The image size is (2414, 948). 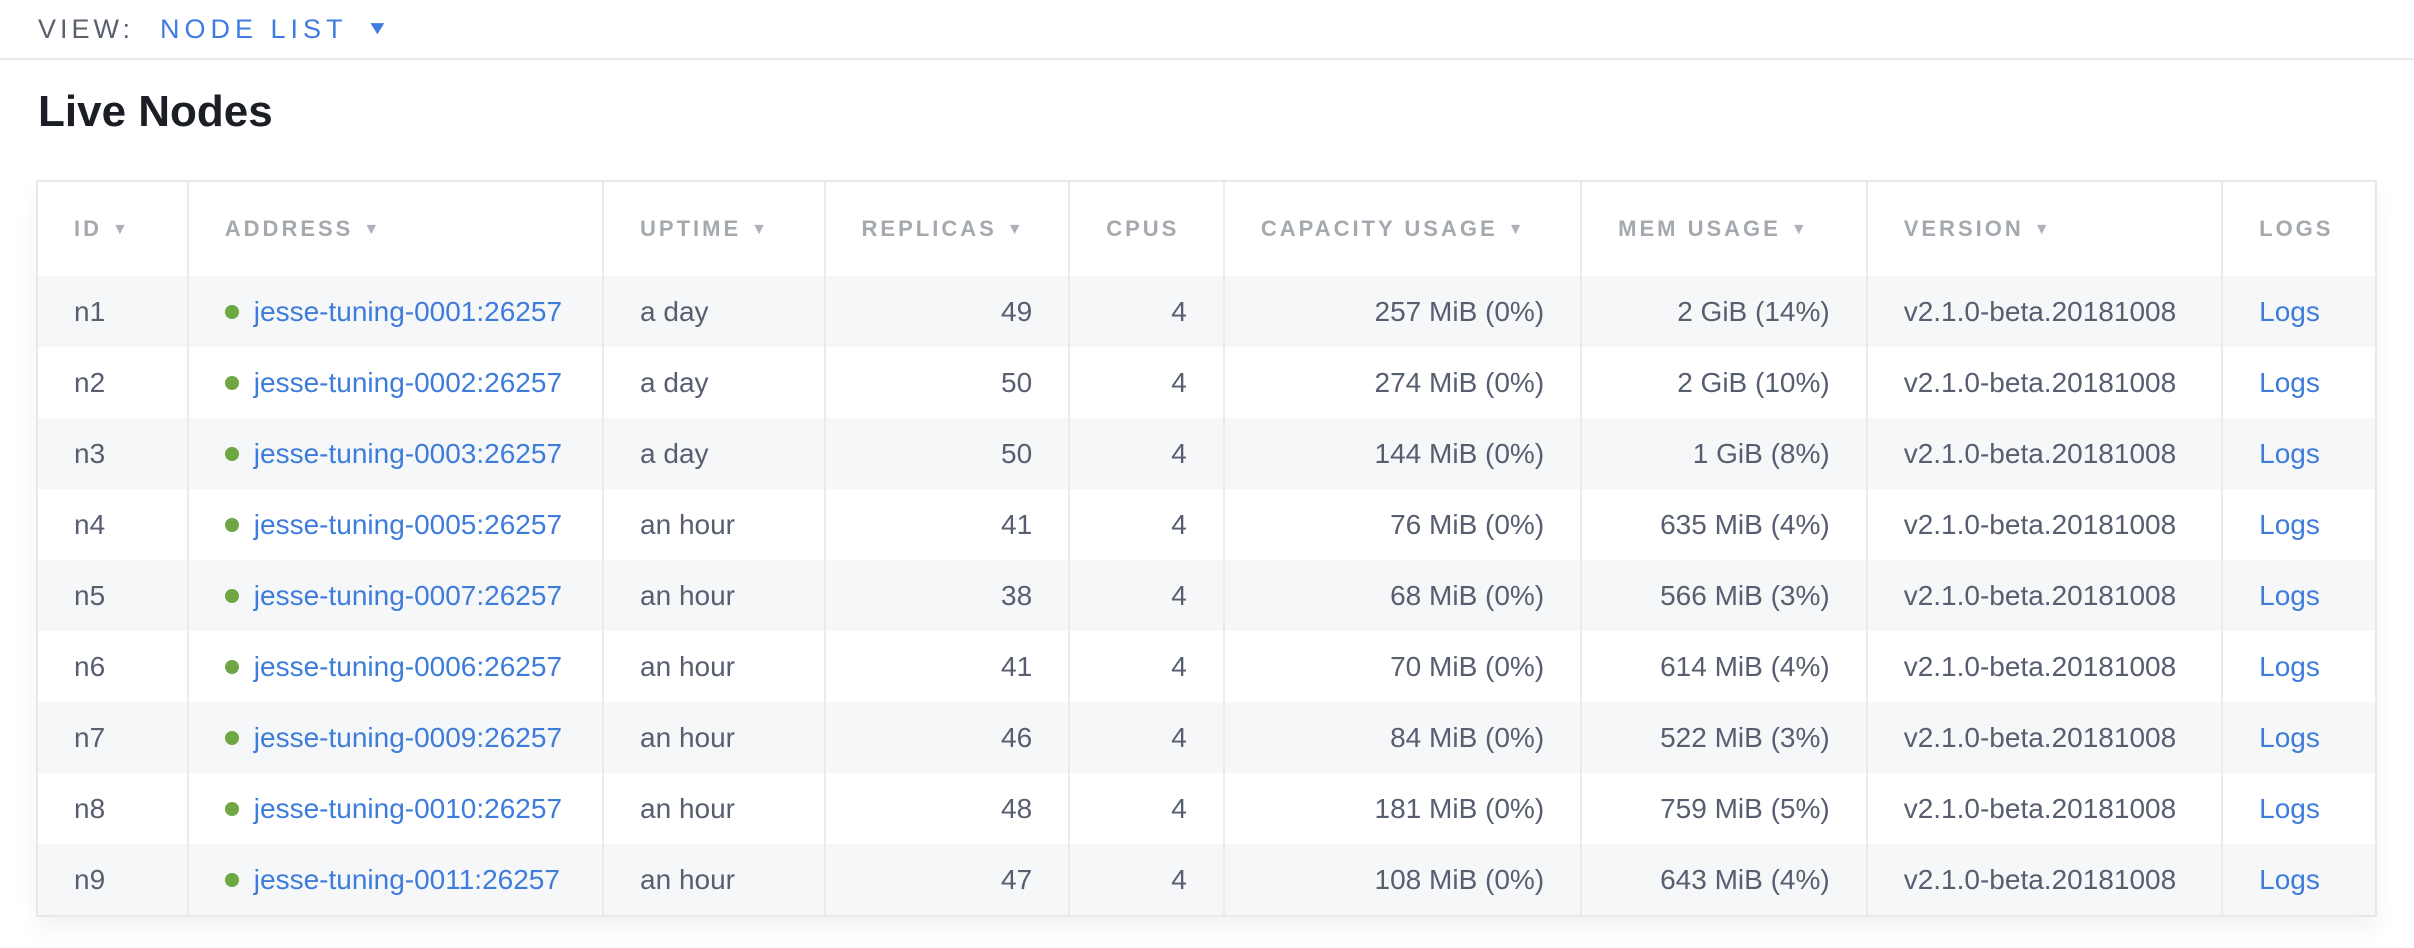 What do you see at coordinates (1143, 228) in the screenshot?
I see `column-header-label: CPUS` at bounding box center [1143, 228].